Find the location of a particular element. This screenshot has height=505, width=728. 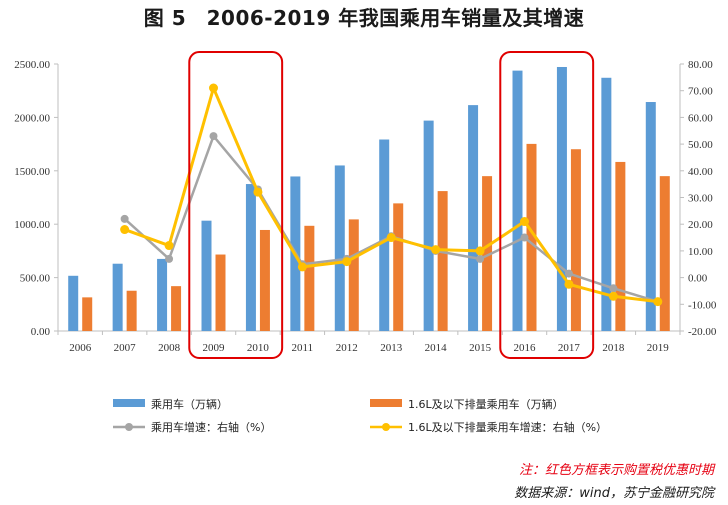

left-tick-label: 1500.00 is located at coordinates (32, 172).